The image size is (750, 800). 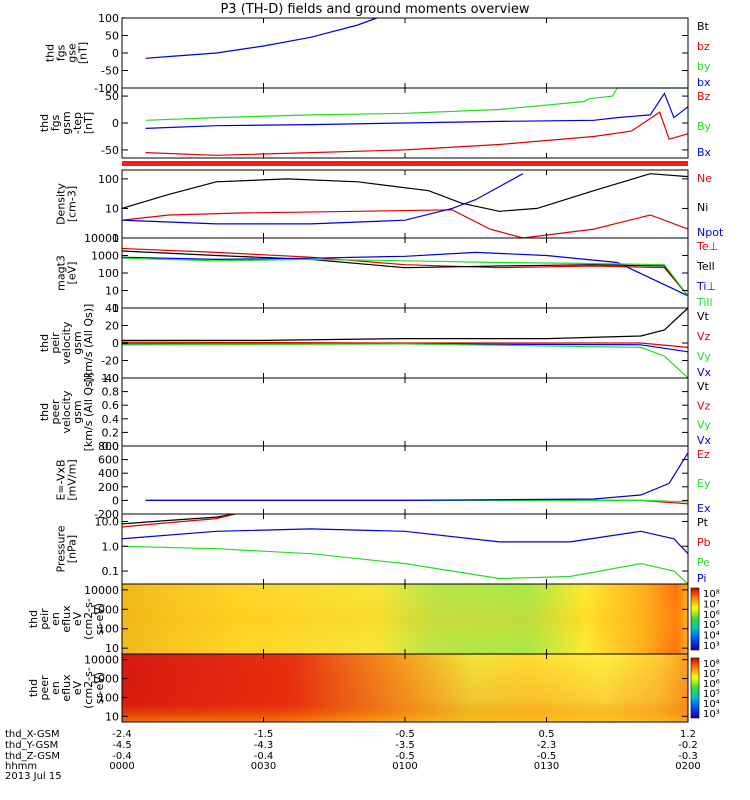 What do you see at coordinates (405, 745) in the screenshot?
I see `x-row-value: -3.5` at bounding box center [405, 745].